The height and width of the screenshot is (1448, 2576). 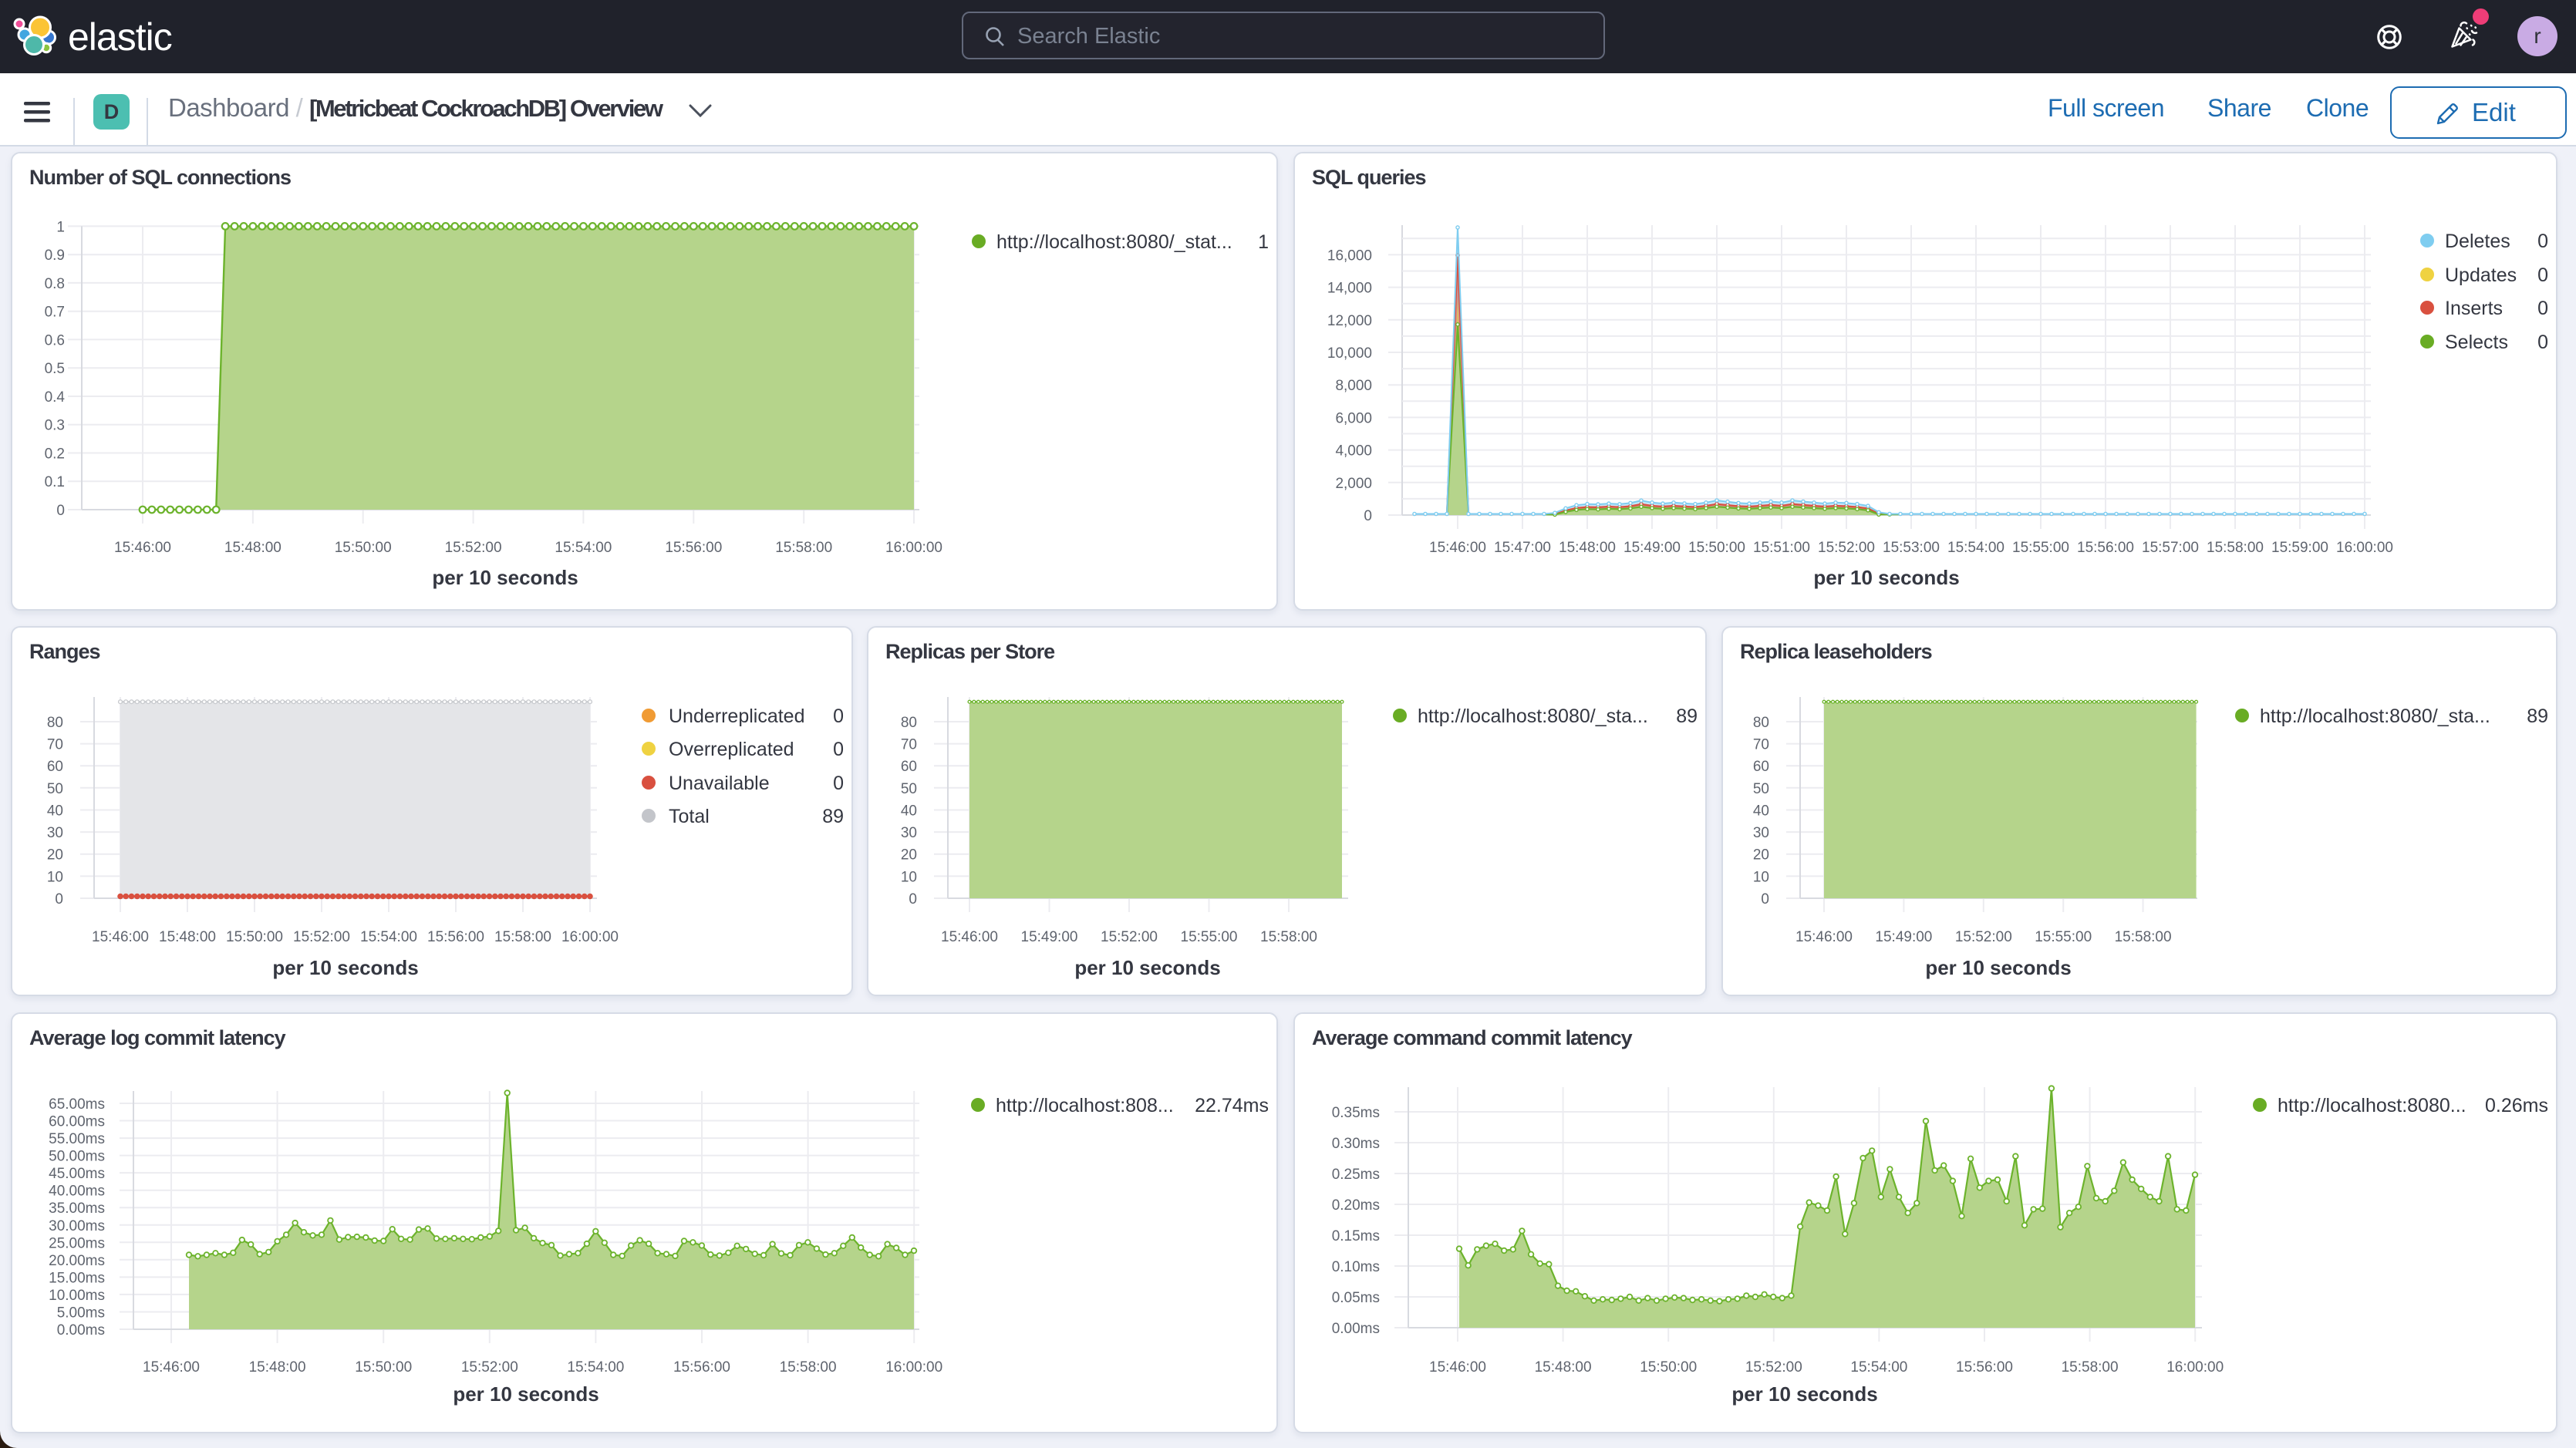 I want to click on svg-text: Unavailable, so click(x=719, y=783).